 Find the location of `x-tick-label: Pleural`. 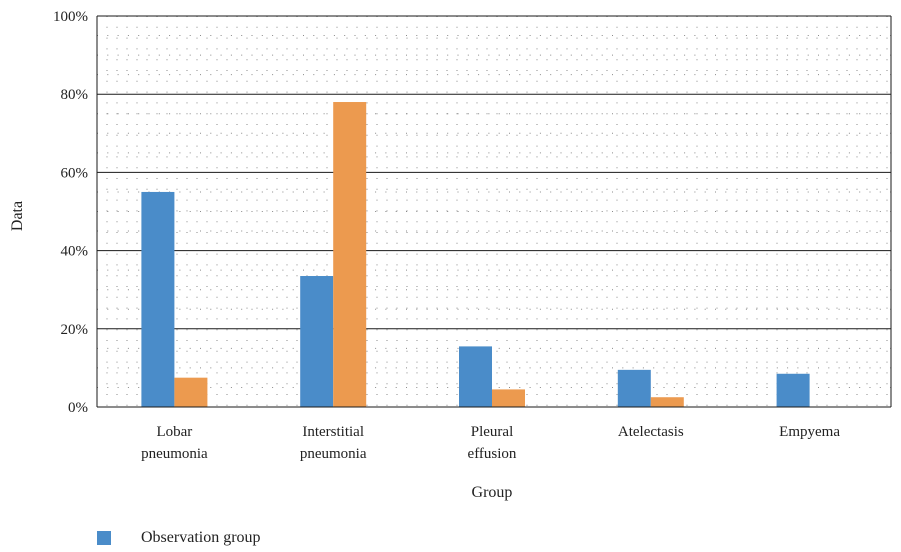

x-tick-label: Pleural is located at coordinates (492, 432).